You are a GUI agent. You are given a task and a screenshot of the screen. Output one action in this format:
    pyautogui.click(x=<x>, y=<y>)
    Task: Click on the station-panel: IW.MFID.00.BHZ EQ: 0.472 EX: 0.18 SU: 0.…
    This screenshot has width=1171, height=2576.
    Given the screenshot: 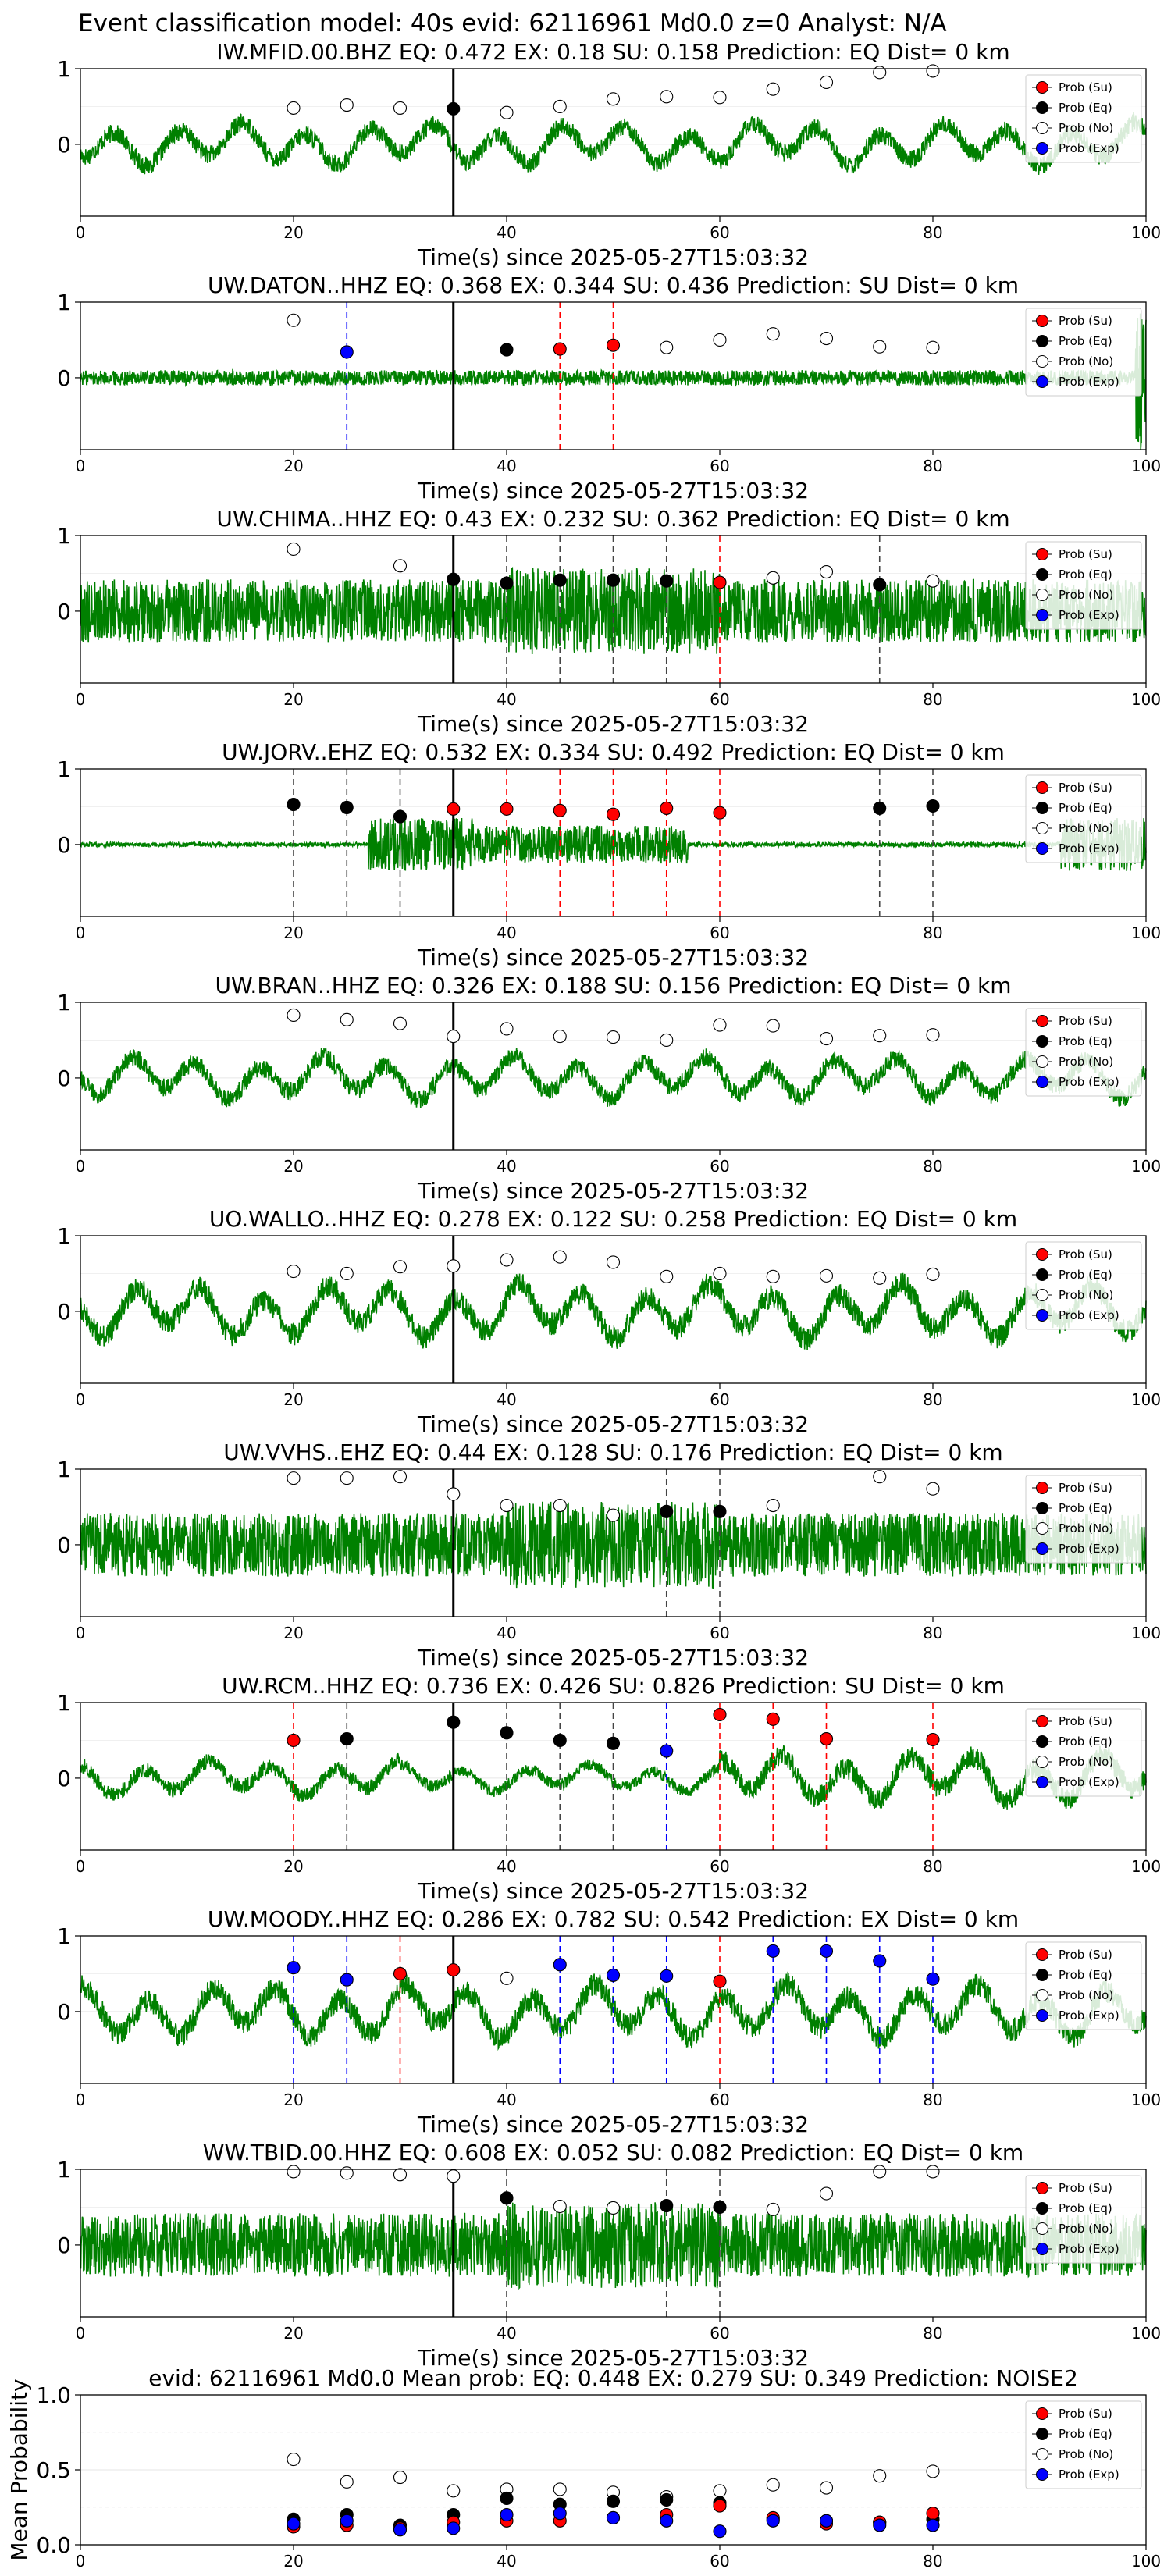 What is the action you would take?
    pyautogui.click(x=609, y=154)
    